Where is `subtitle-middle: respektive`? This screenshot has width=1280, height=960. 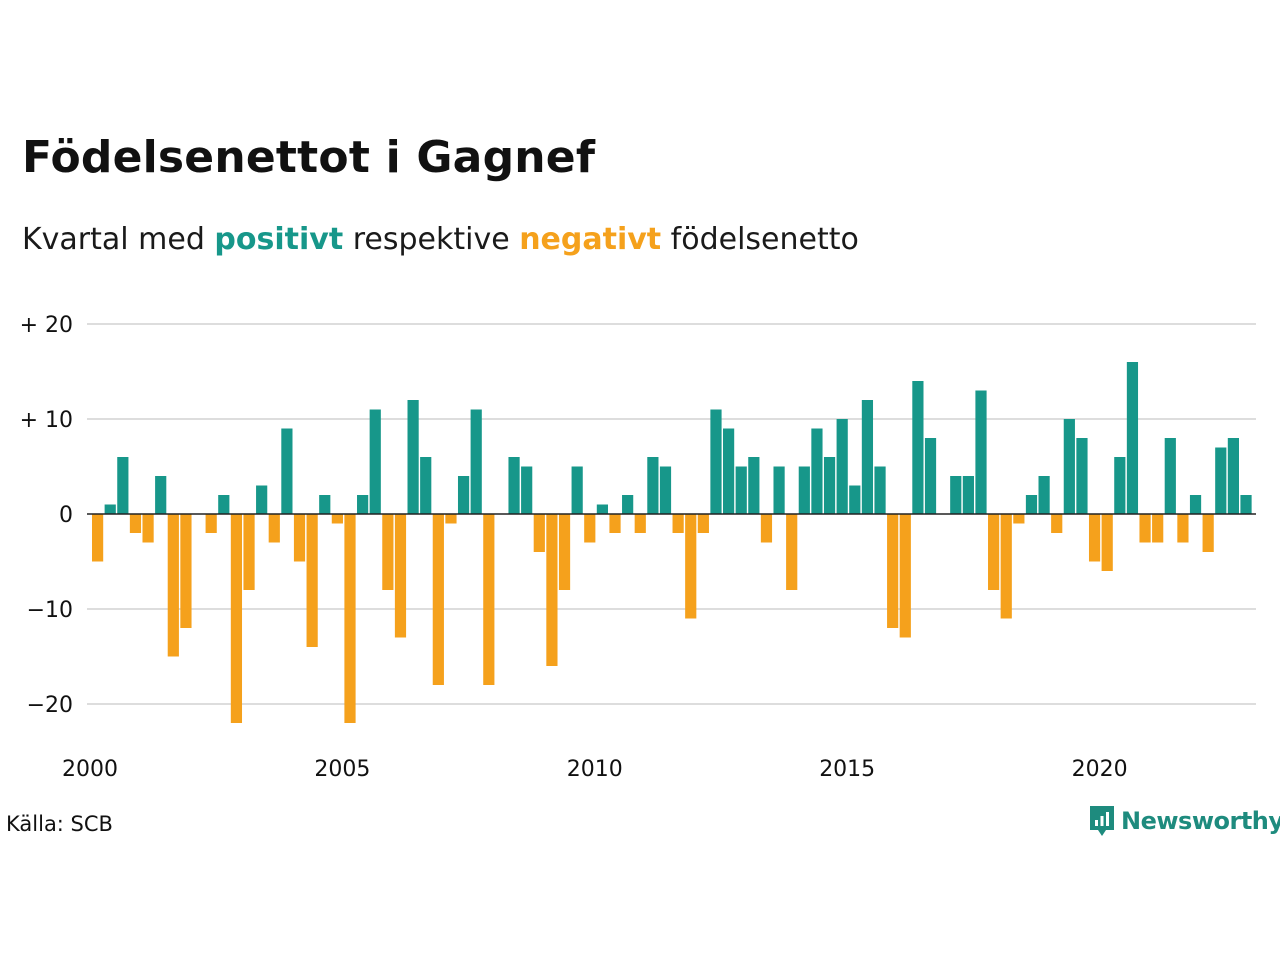 subtitle-middle: respektive is located at coordinates (431, 239).